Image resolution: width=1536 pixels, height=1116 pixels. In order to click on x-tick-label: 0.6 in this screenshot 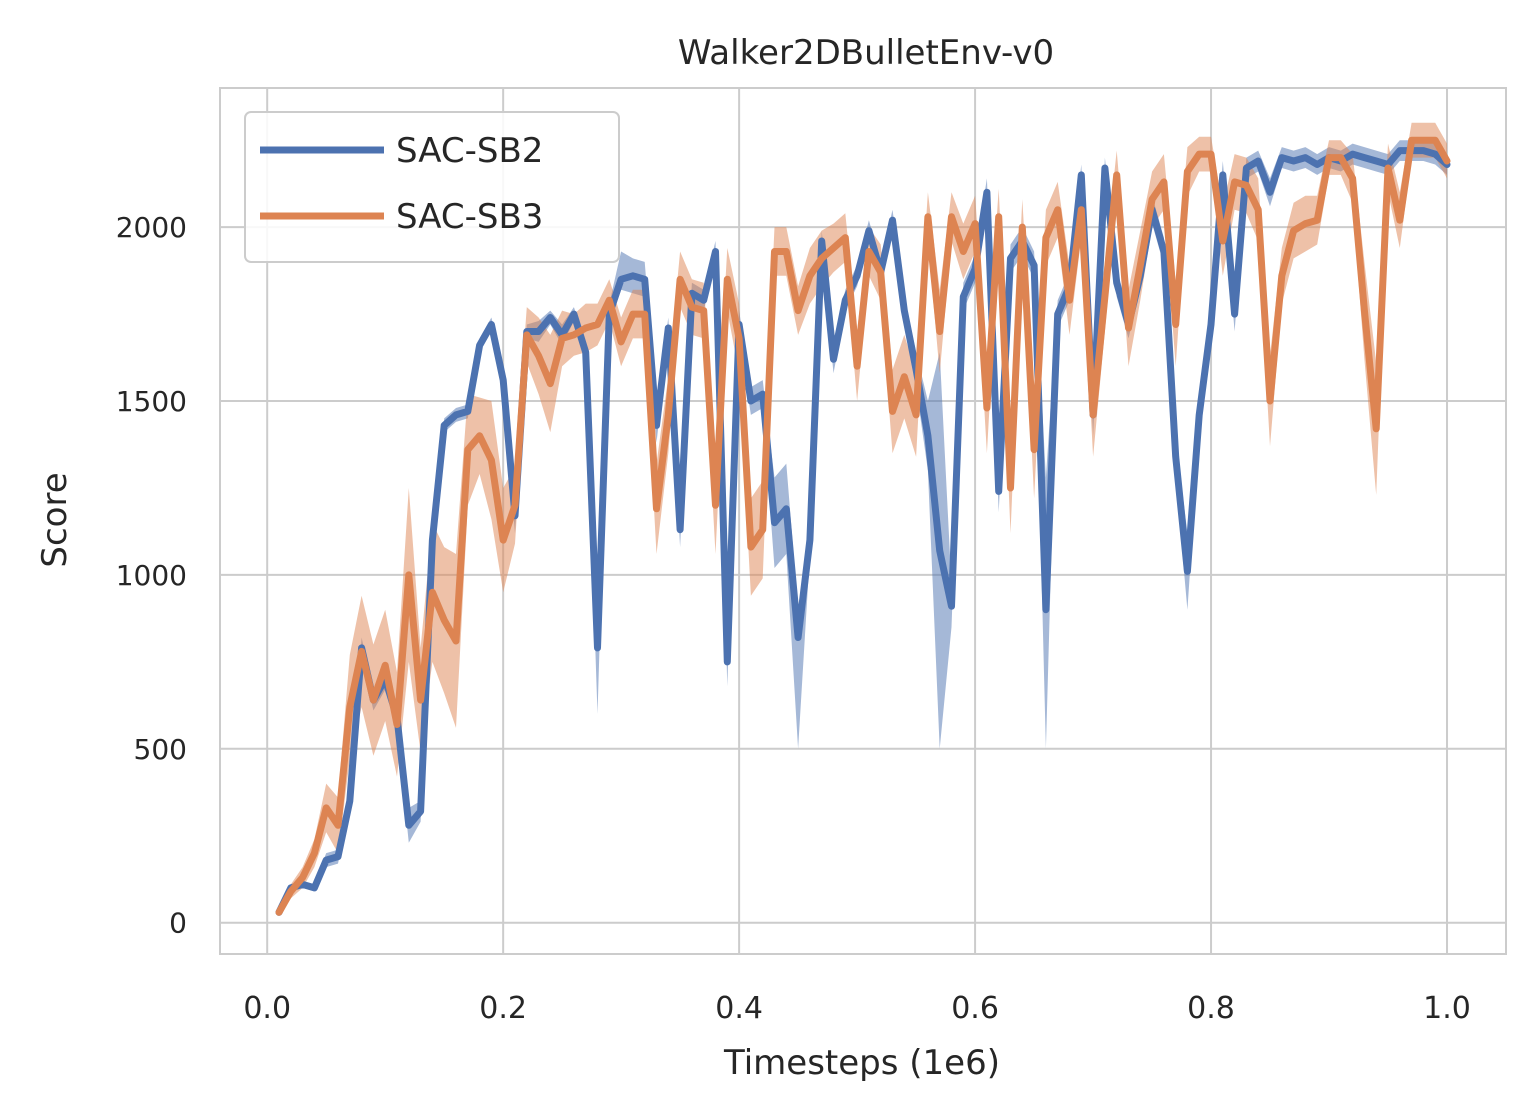, I will do `click(975, 1008)`.